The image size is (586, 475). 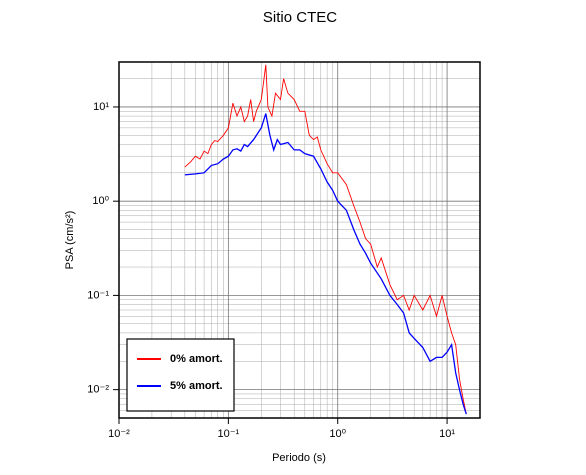 What do you see at coordinates (300, 17) in the screenshot?
I see `chart-title: Sitio CTEC` at bounding box center [300, 17].